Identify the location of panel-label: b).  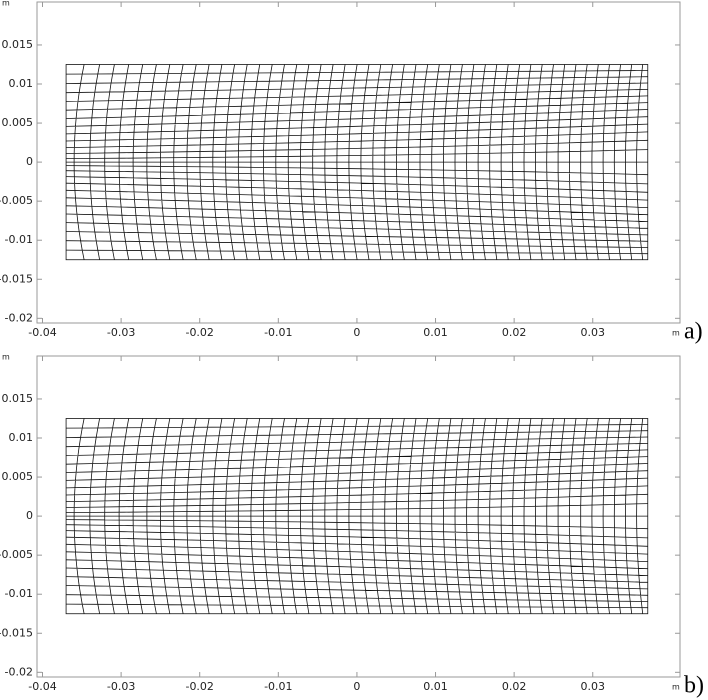
(694, 686).